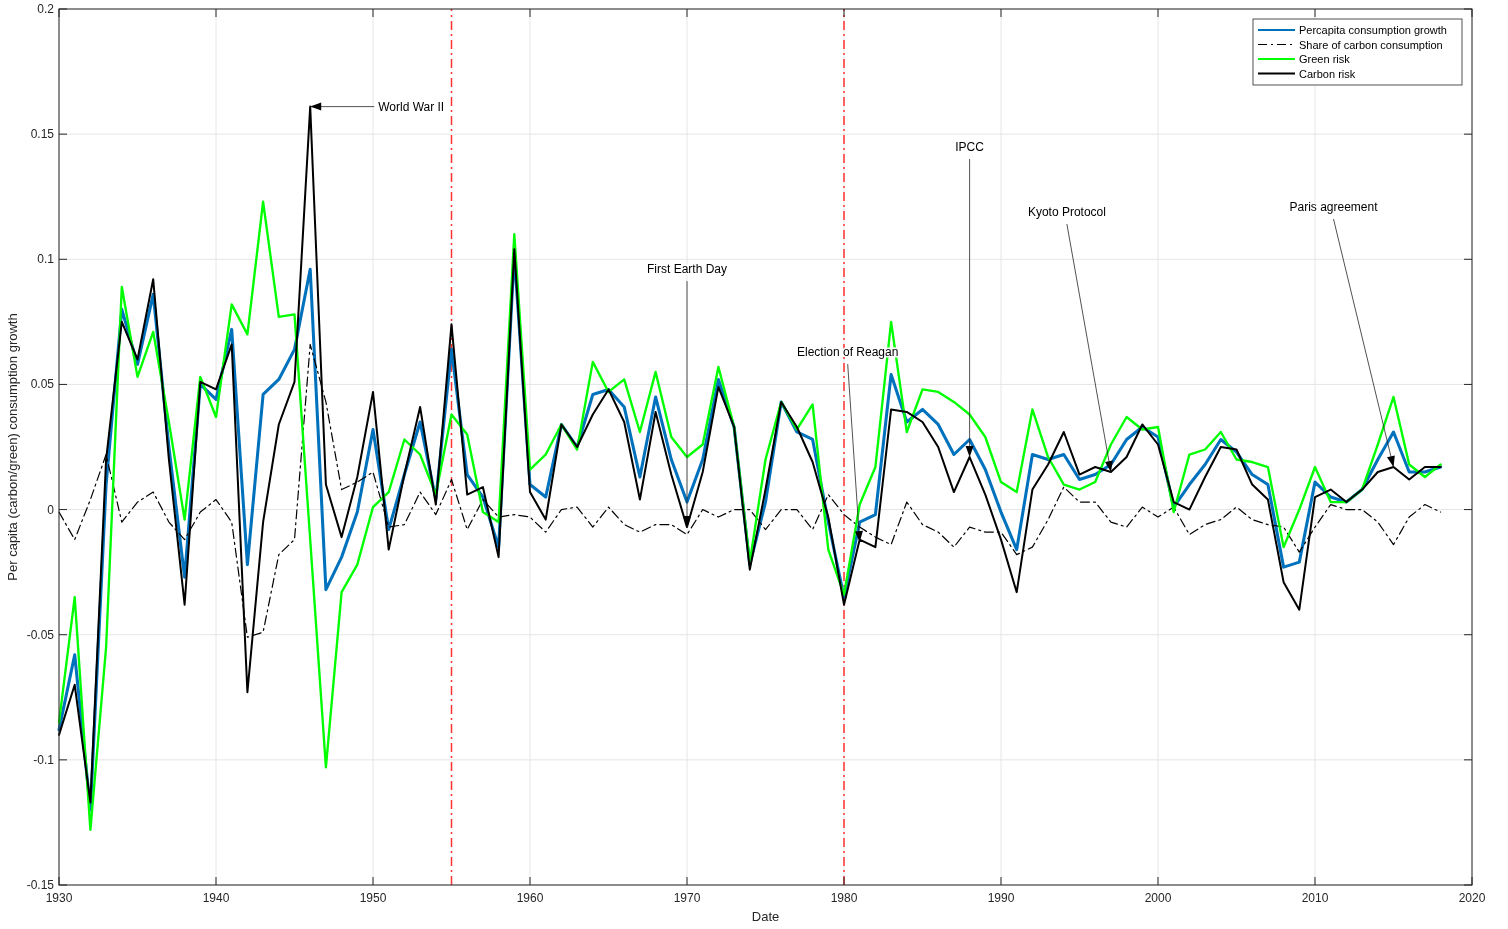 This screenshot has width=1508, height=929. Describe the element at coordinates (1325, 59) in the screenshot. I see `legend-label: Green risk` at that location.